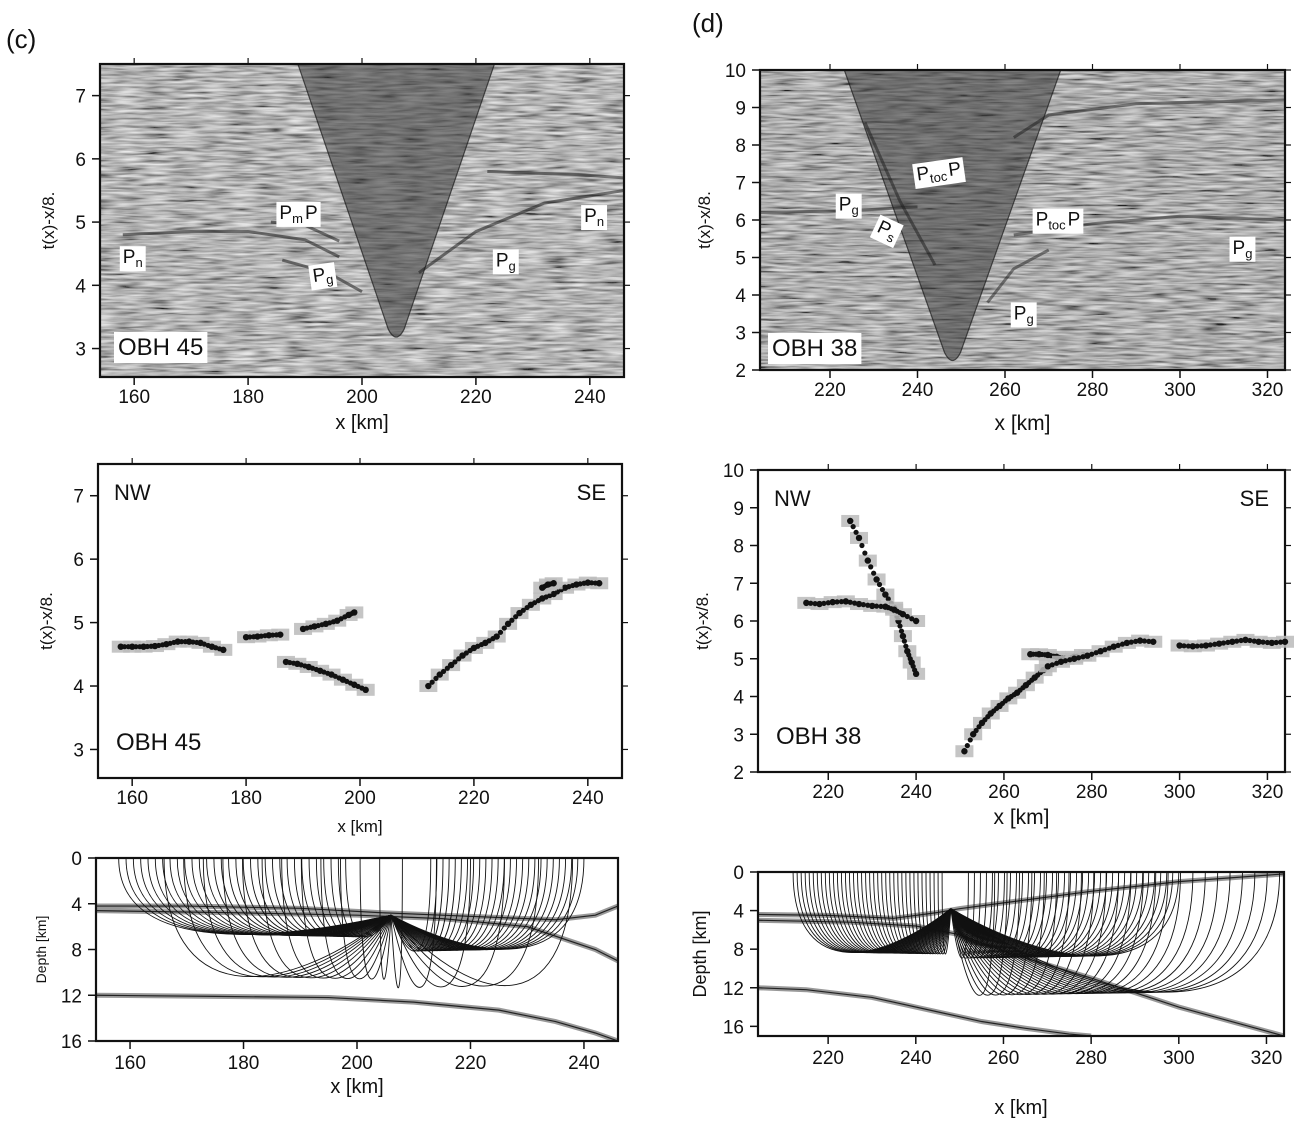 This screenshot has width=1294, height=1121. What do you see at coordinates (738, 584) in the screenshot?
I see `y-tick-label: 7` at bounding box center [738, 584].